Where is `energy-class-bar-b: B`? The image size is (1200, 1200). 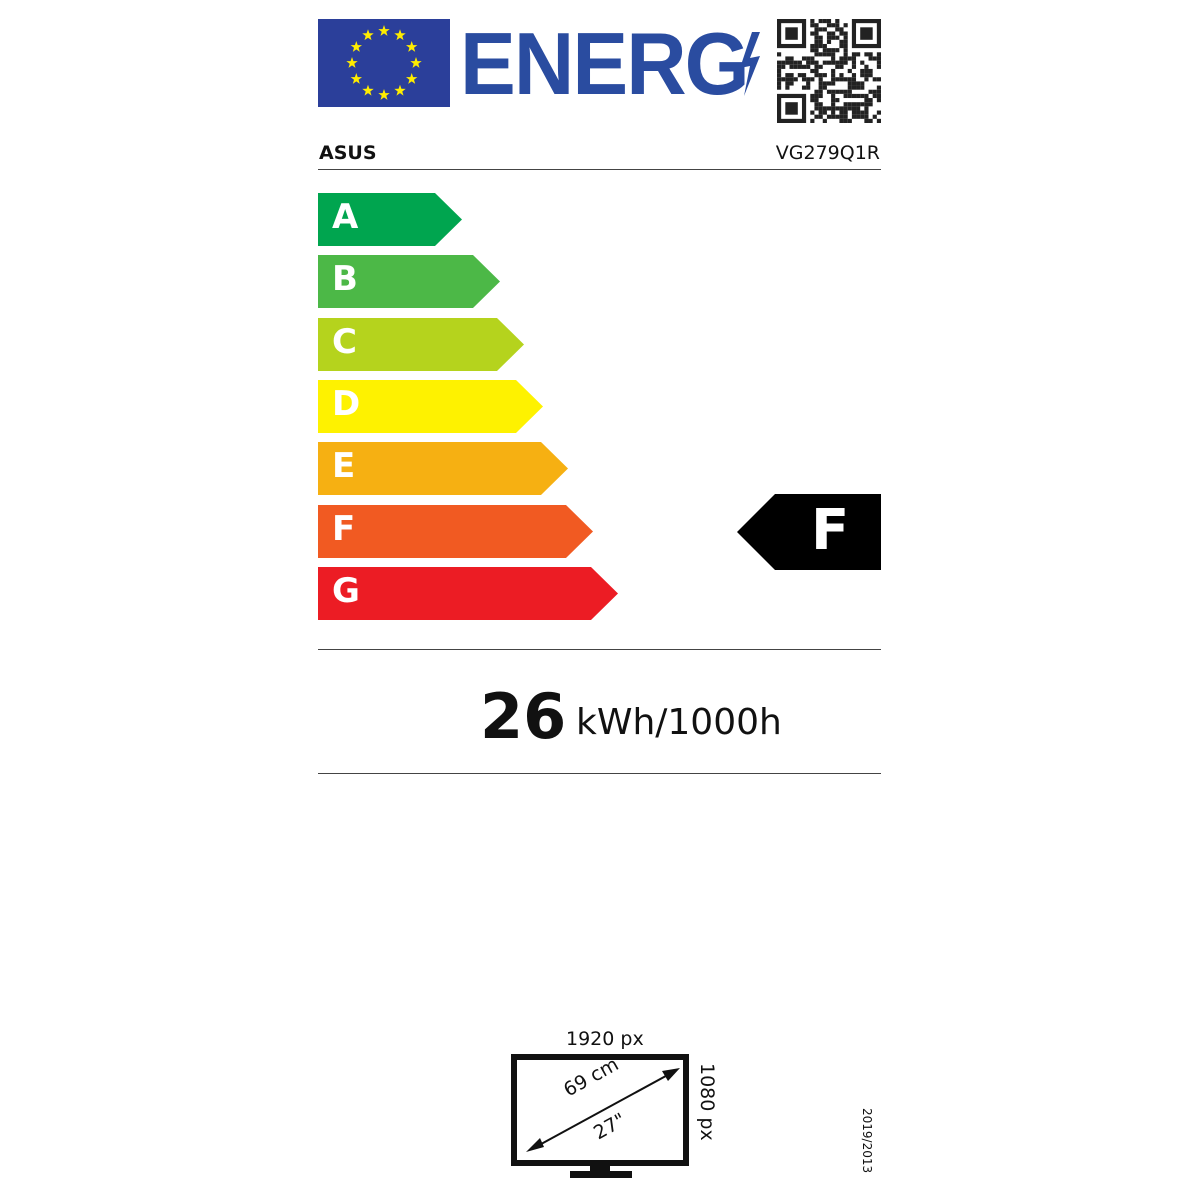
energy-class-bar-b: B is located at coordinates (409, 281).